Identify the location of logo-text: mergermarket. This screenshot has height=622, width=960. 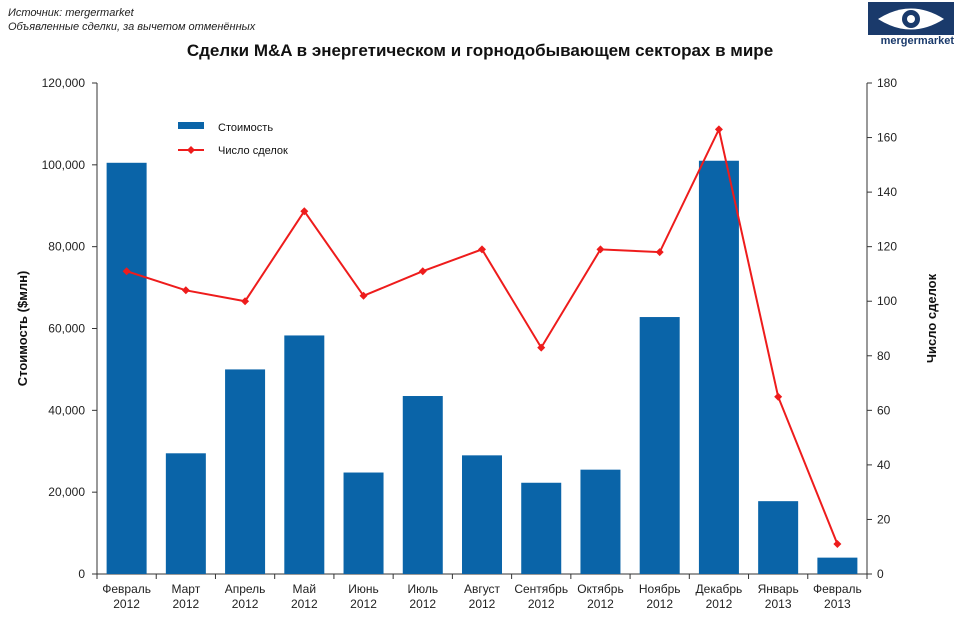
(917, 41).